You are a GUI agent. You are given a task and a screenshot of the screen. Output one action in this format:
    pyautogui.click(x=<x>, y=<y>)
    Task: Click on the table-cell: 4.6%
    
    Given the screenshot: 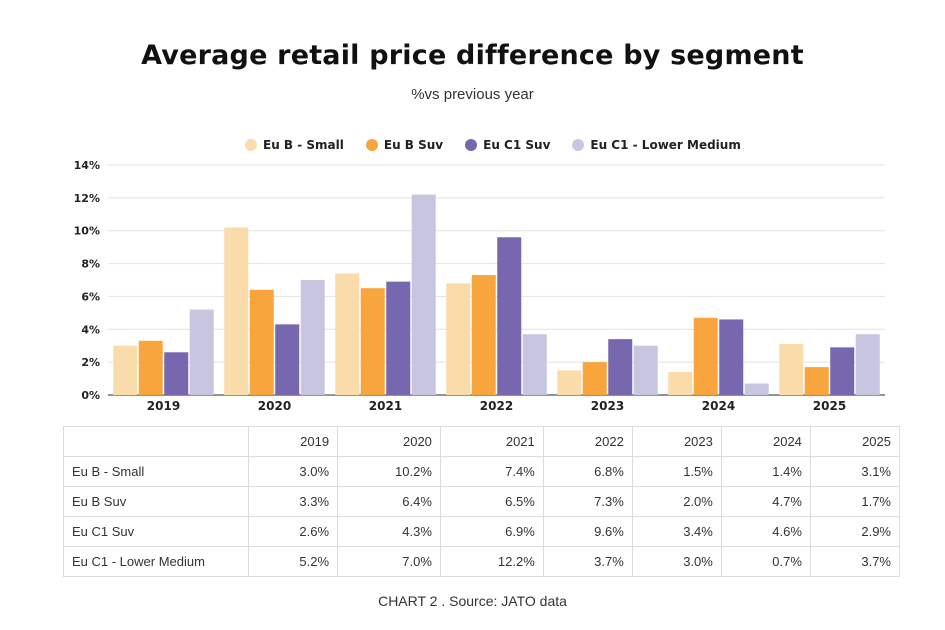 What is the action you would take?
    pyautogui.click(x=765, y=531)
    